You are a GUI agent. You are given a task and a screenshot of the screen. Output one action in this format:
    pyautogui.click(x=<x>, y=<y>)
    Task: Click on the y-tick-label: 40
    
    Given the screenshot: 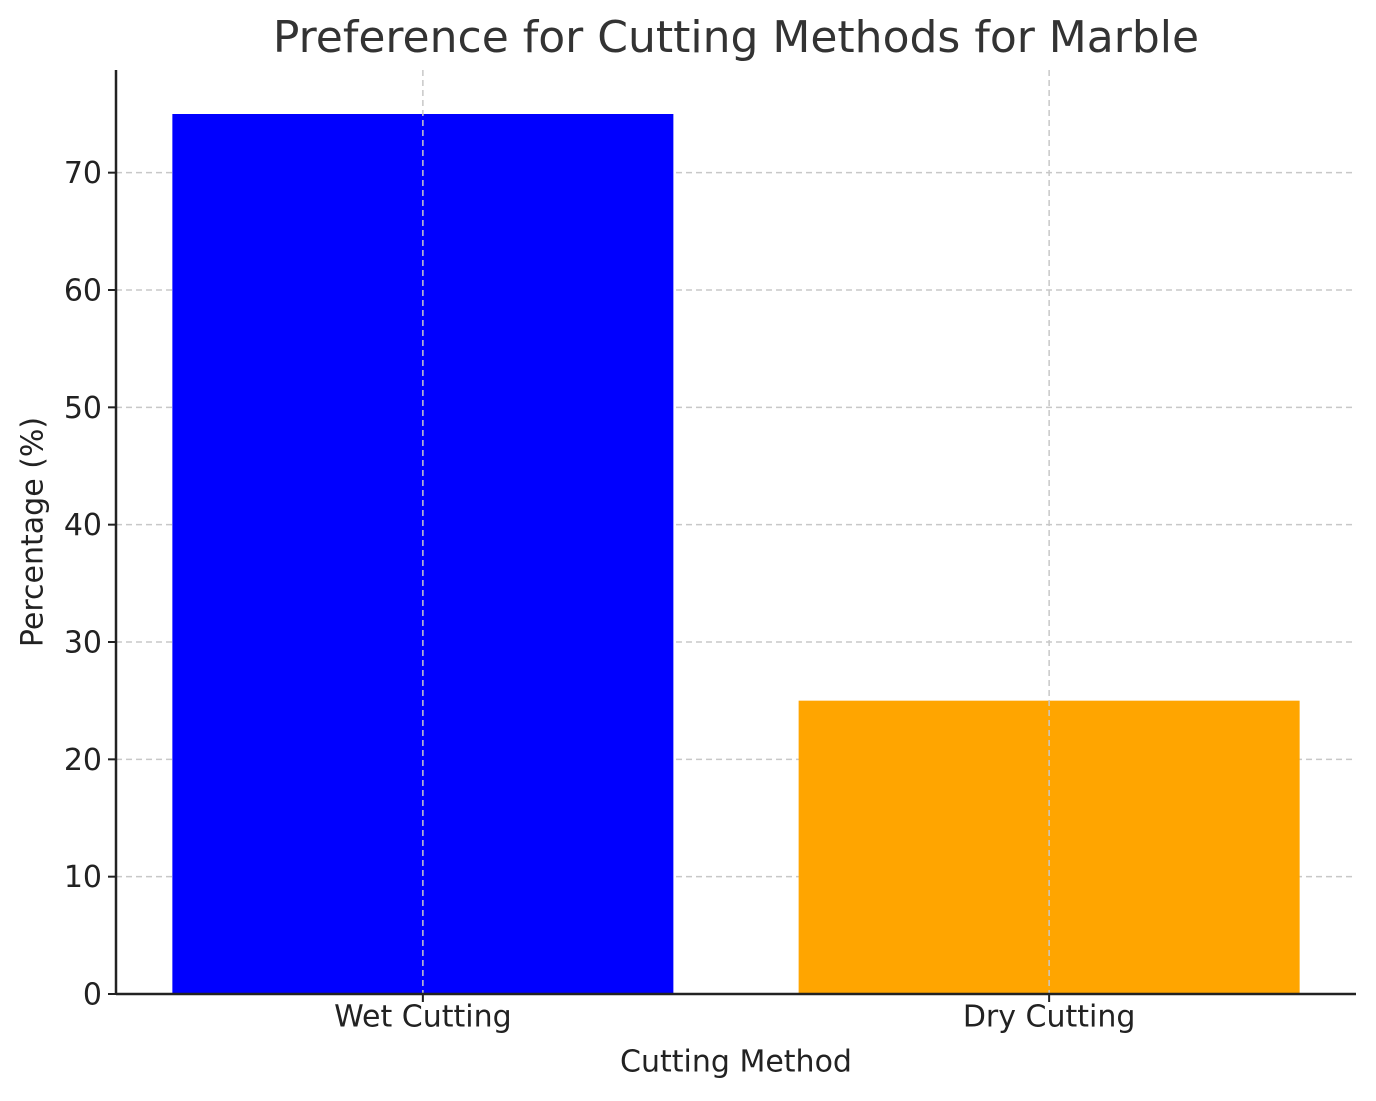 What is the action you would take?
    pyautogui.click(x=83, y=525)
    